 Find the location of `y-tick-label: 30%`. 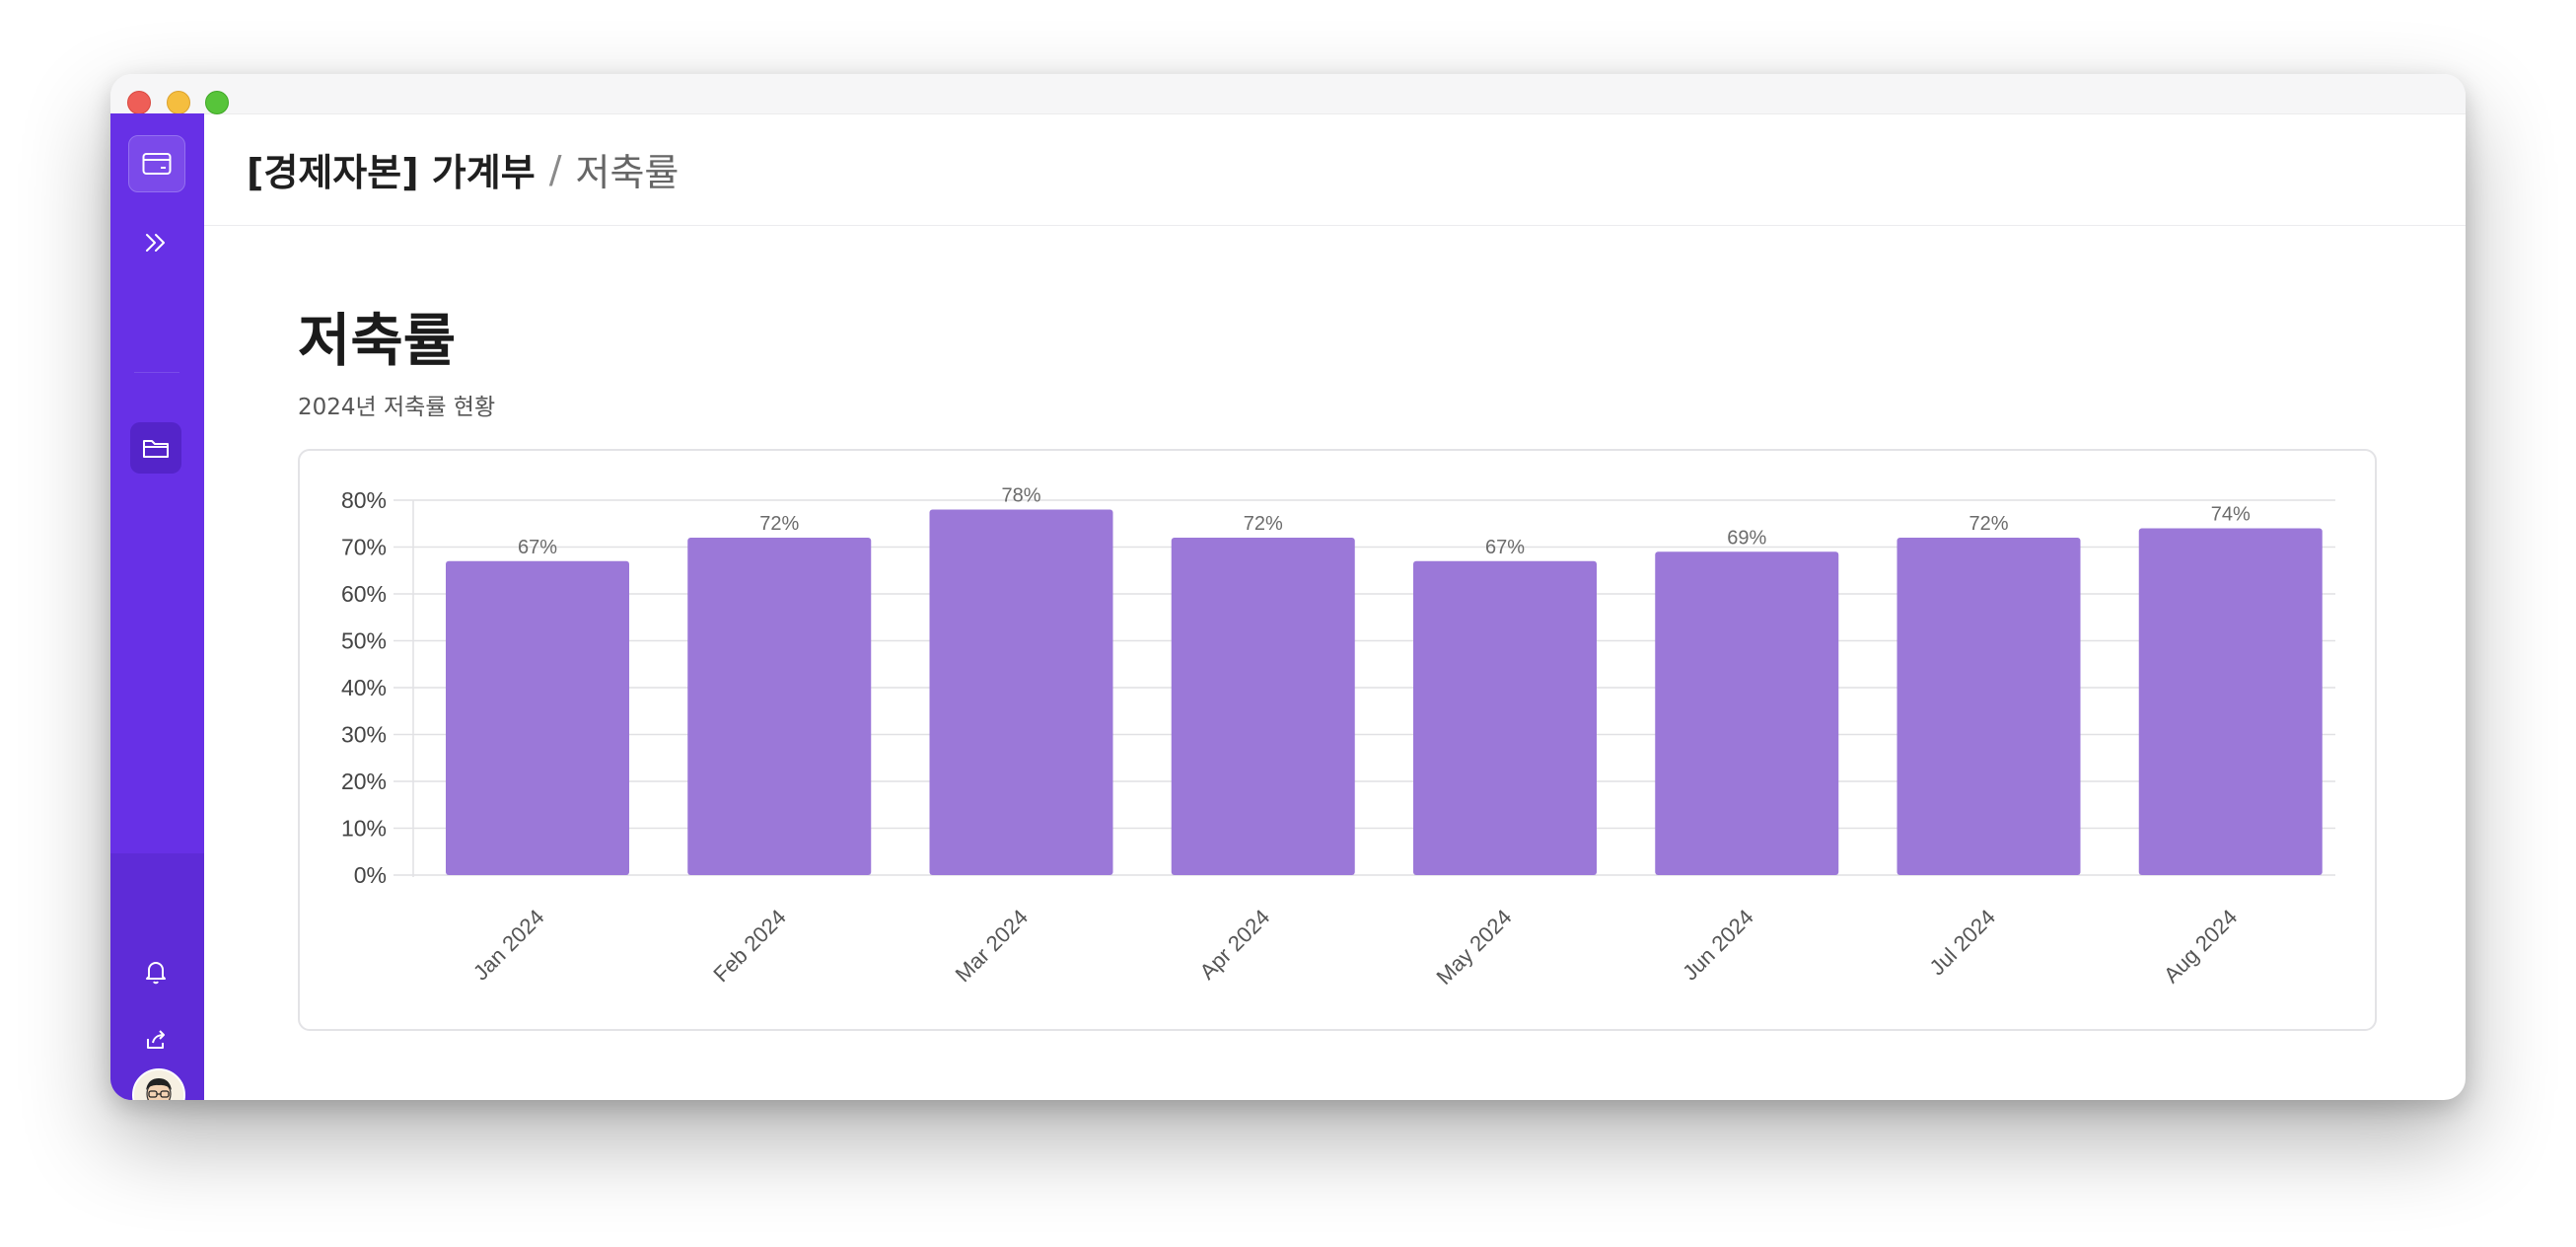

y-tick-label: 30% is located at coordinates (364, 735).